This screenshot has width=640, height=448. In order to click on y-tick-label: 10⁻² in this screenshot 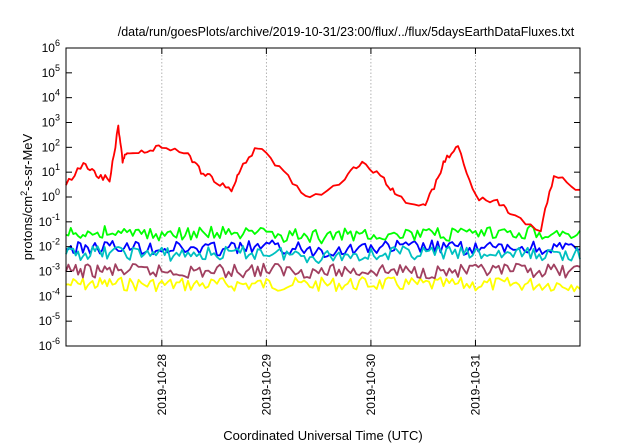, I will do `click(49, 245)`.